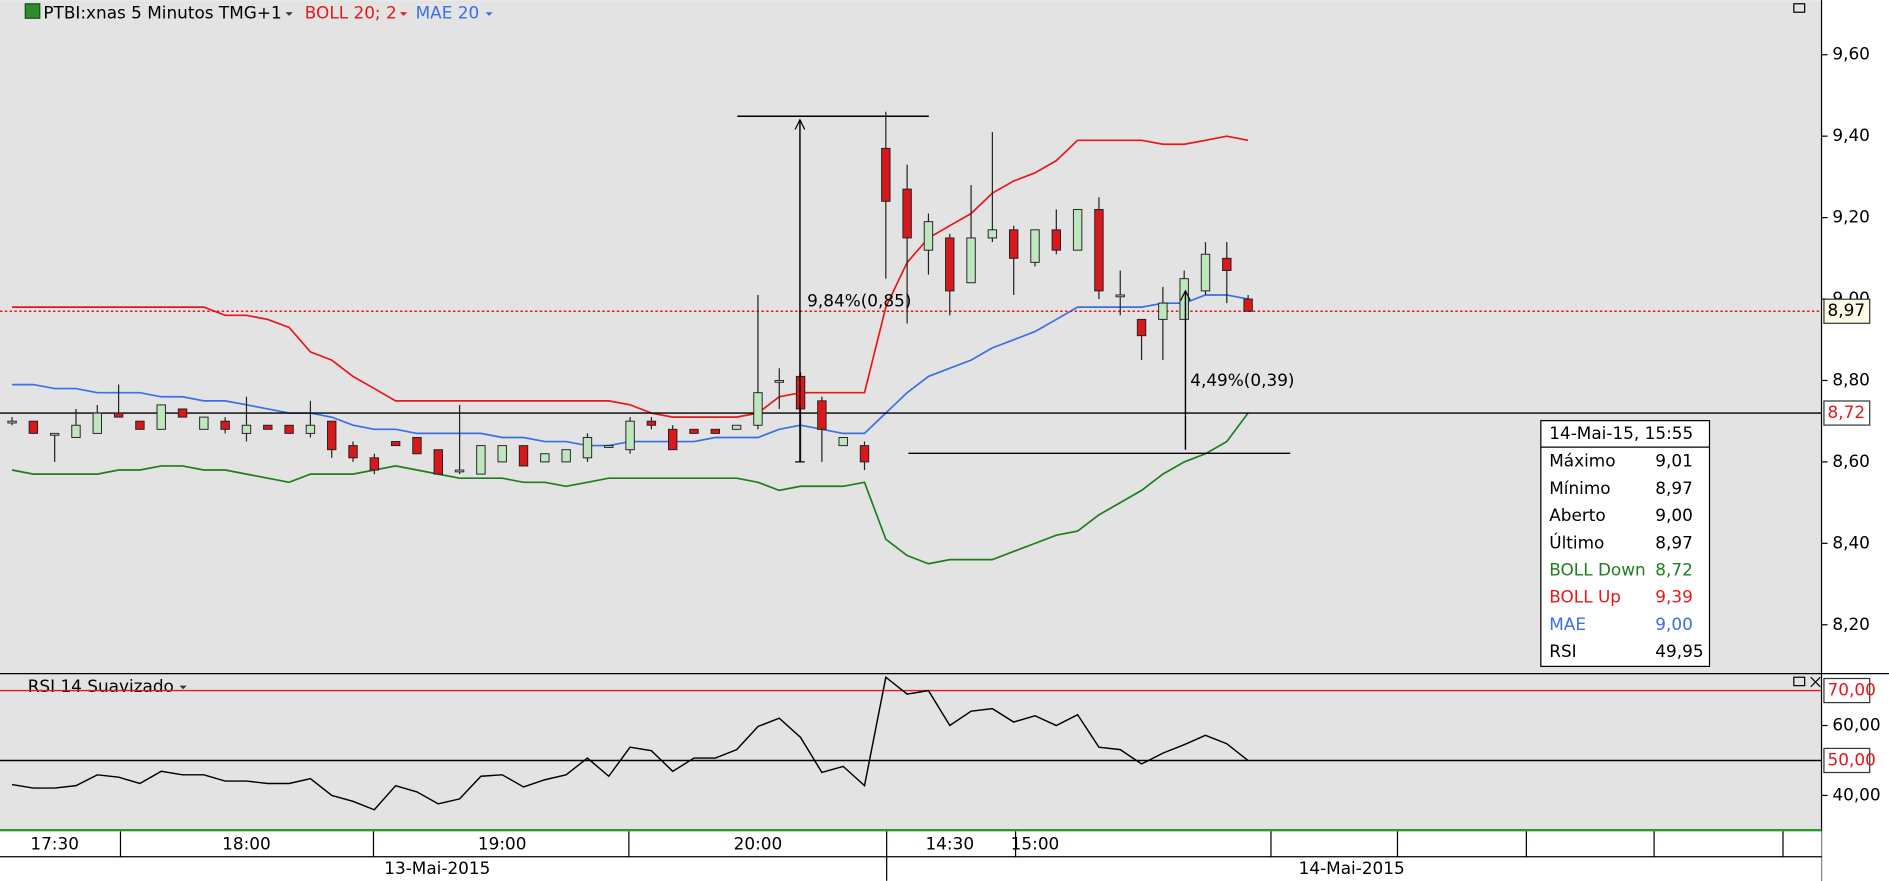  What do you see at coordinates (1851, 542) in the screenshot?
I see `y-tick-label: 8,40` at bounding box center [1851, 542].